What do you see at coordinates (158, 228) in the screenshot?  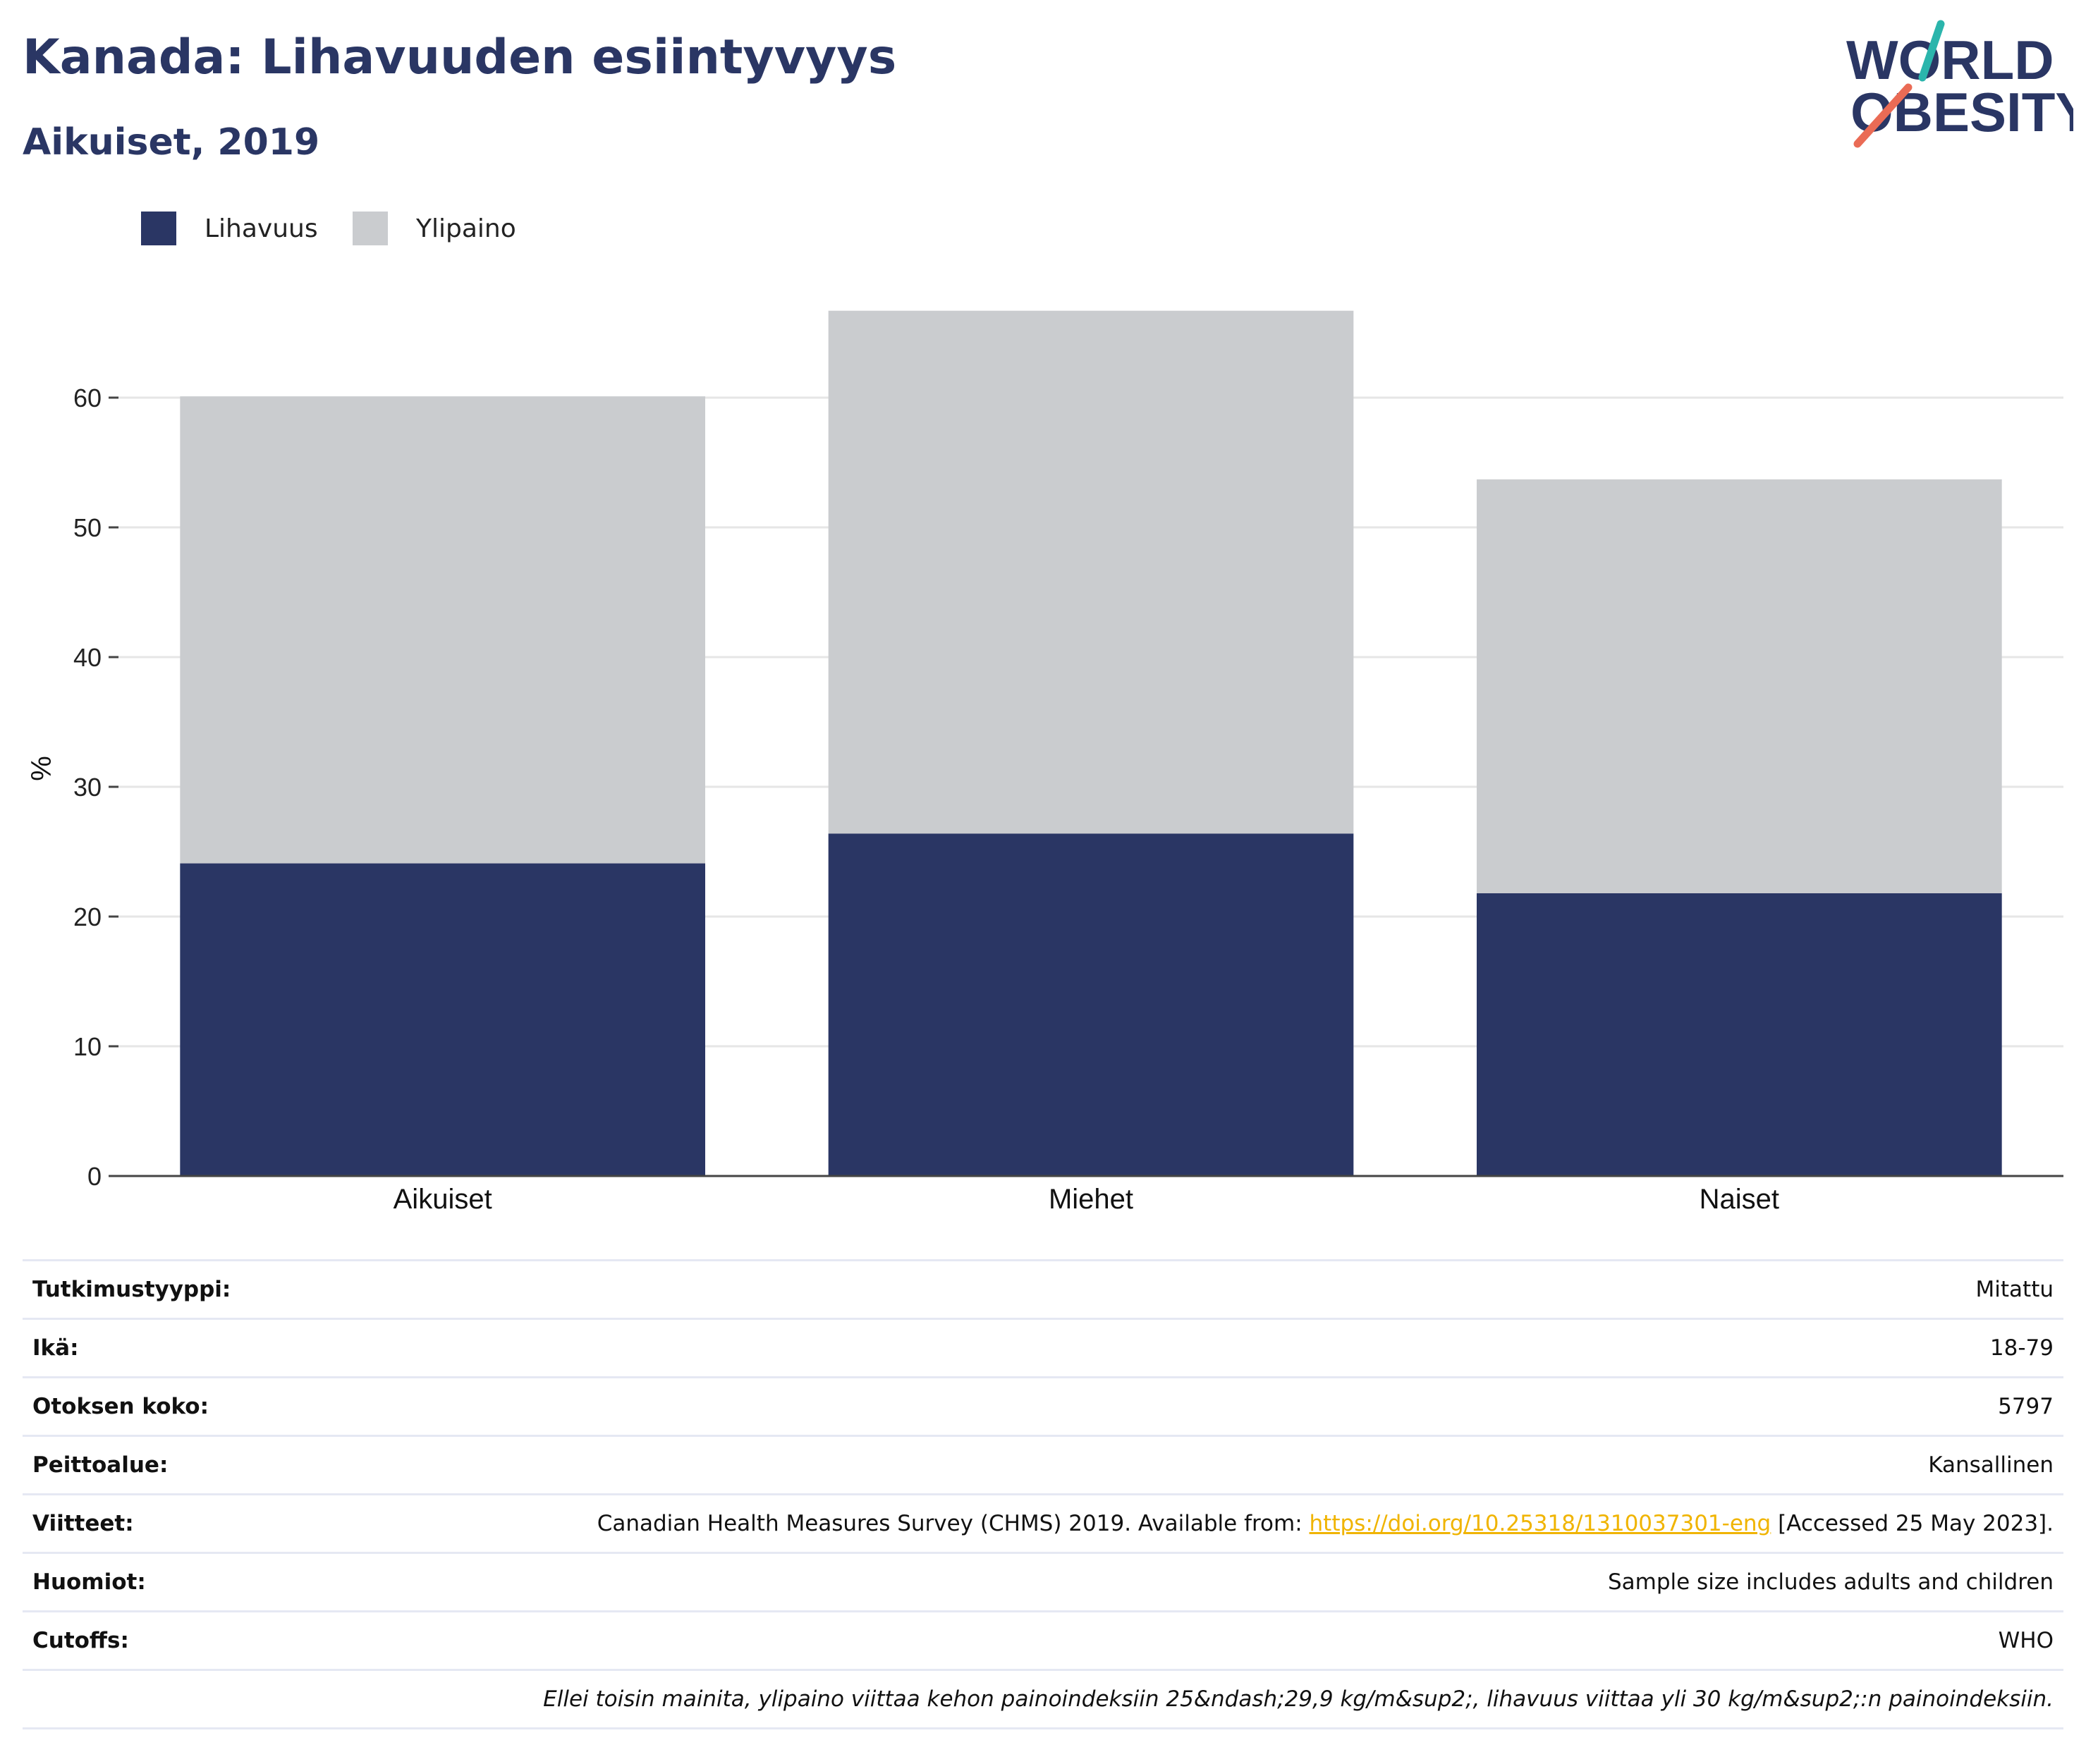 I see `legend-swatch-obesity` at bounding box center [158, 228].